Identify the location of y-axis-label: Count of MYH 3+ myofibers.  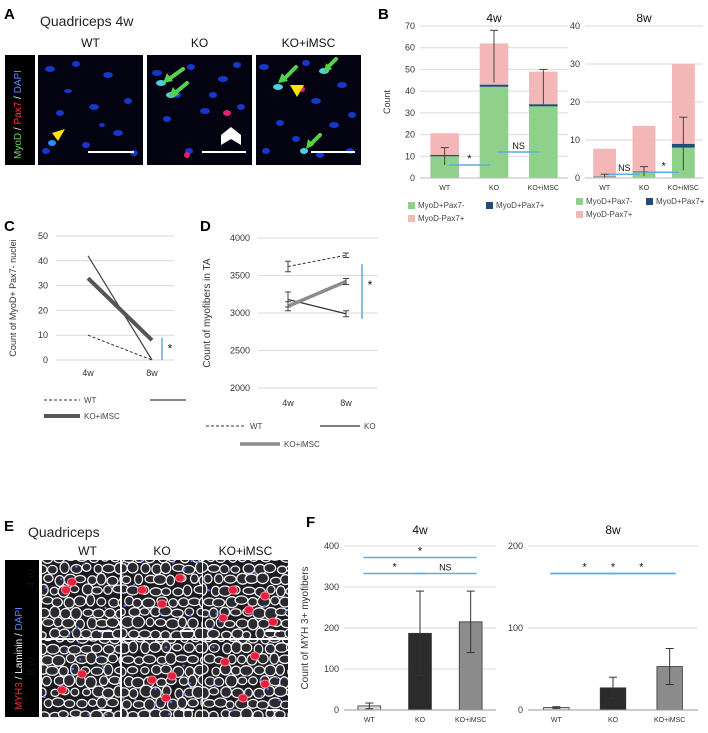
(305, 627).